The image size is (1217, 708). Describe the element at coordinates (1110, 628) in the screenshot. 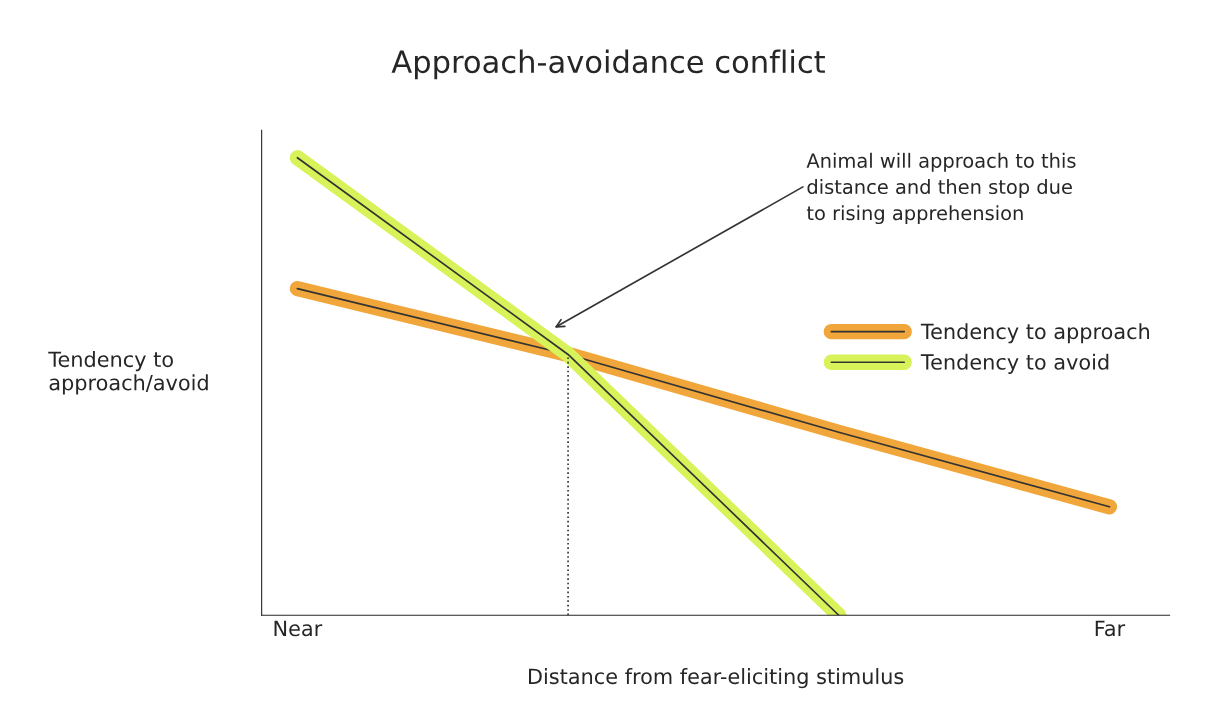

I see `x-tick-label: Far` at that location.